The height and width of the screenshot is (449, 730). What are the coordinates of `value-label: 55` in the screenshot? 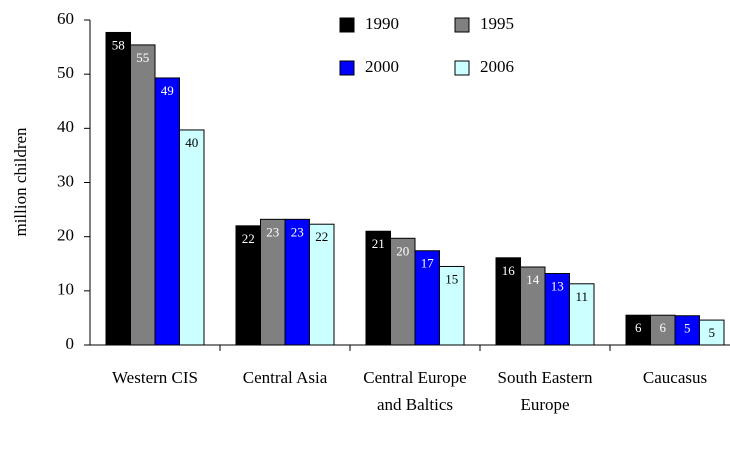 It's located at (142, 57).